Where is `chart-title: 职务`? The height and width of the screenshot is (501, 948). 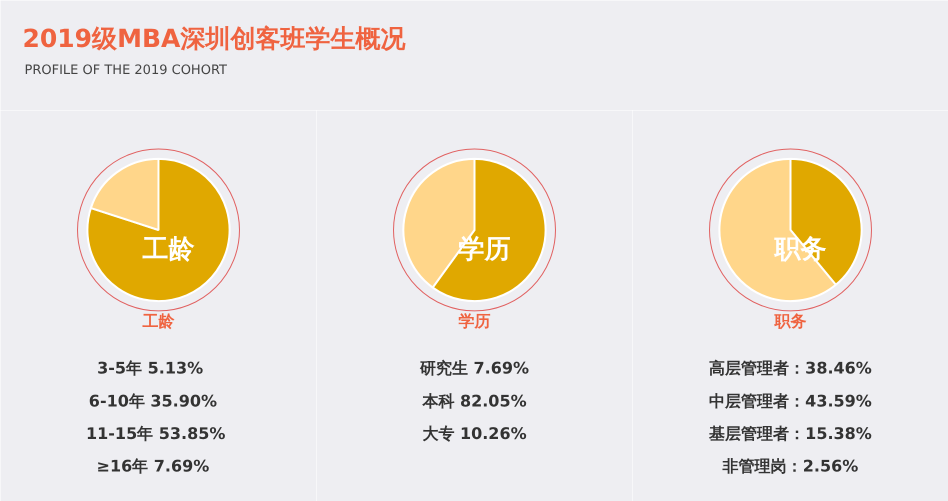
chart-title: 职务 is located at coordinates (790, 320).